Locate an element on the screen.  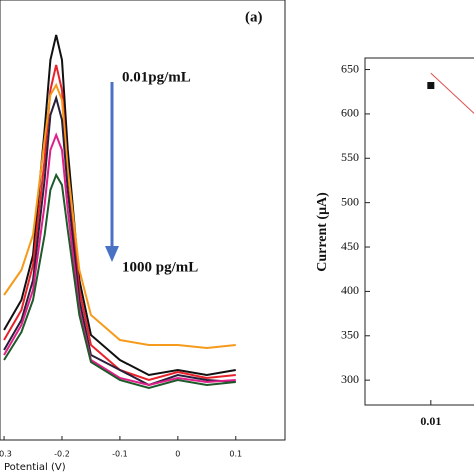
annotation: 0.01pg/mL is located at coordinates (156, 77).